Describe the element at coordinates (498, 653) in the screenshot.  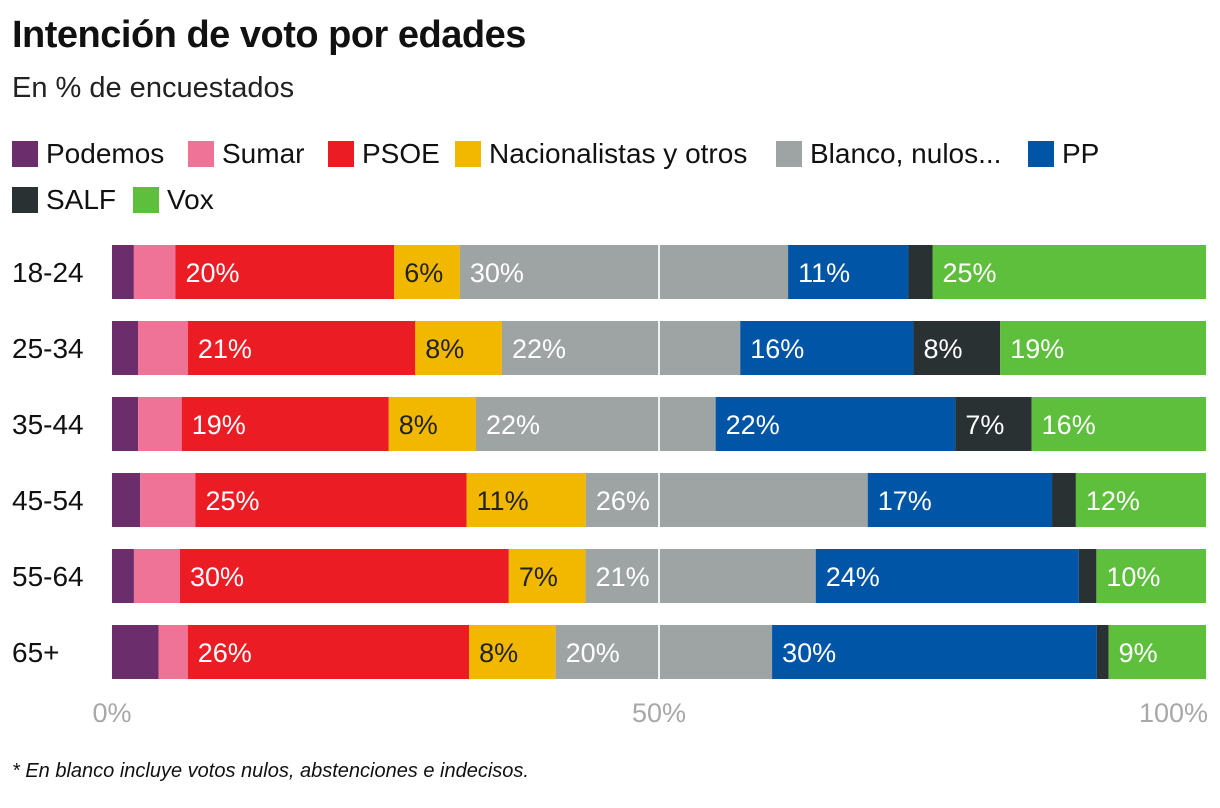
I see `data-label-nacionalistas-y-otros-65: 8%` at that location.